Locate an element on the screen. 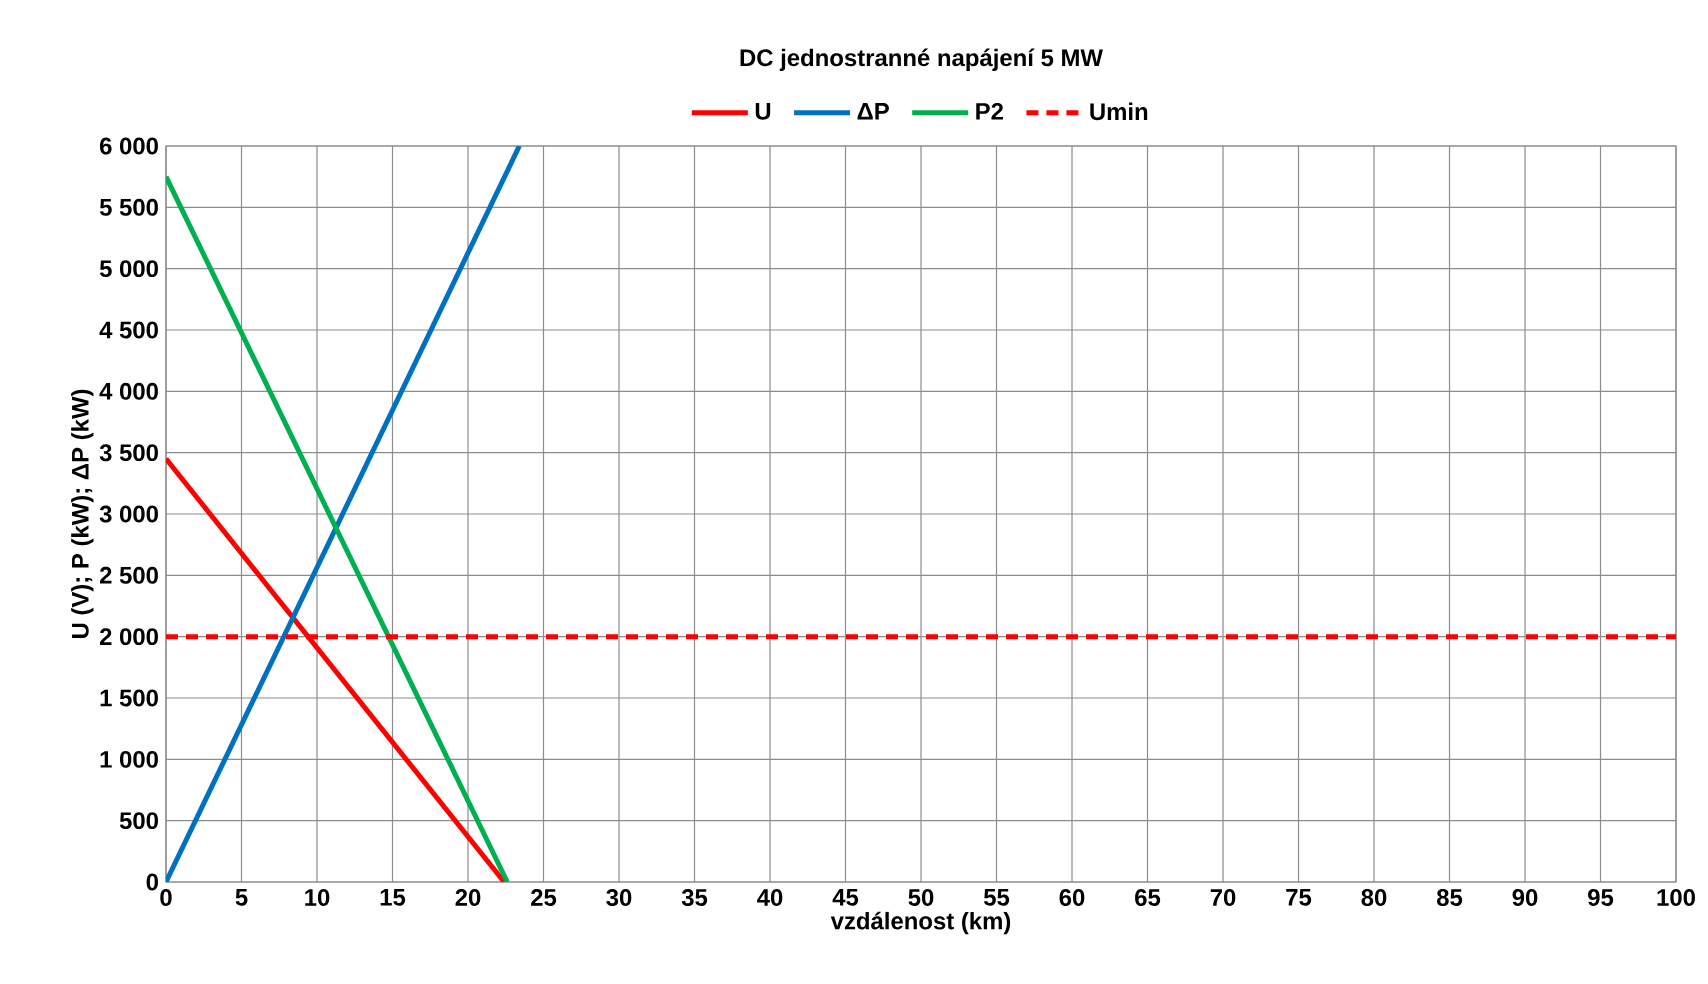 This screenshot has height=984, width=1708. x-tick-label: 90 is located at coordinates (1525, 897).